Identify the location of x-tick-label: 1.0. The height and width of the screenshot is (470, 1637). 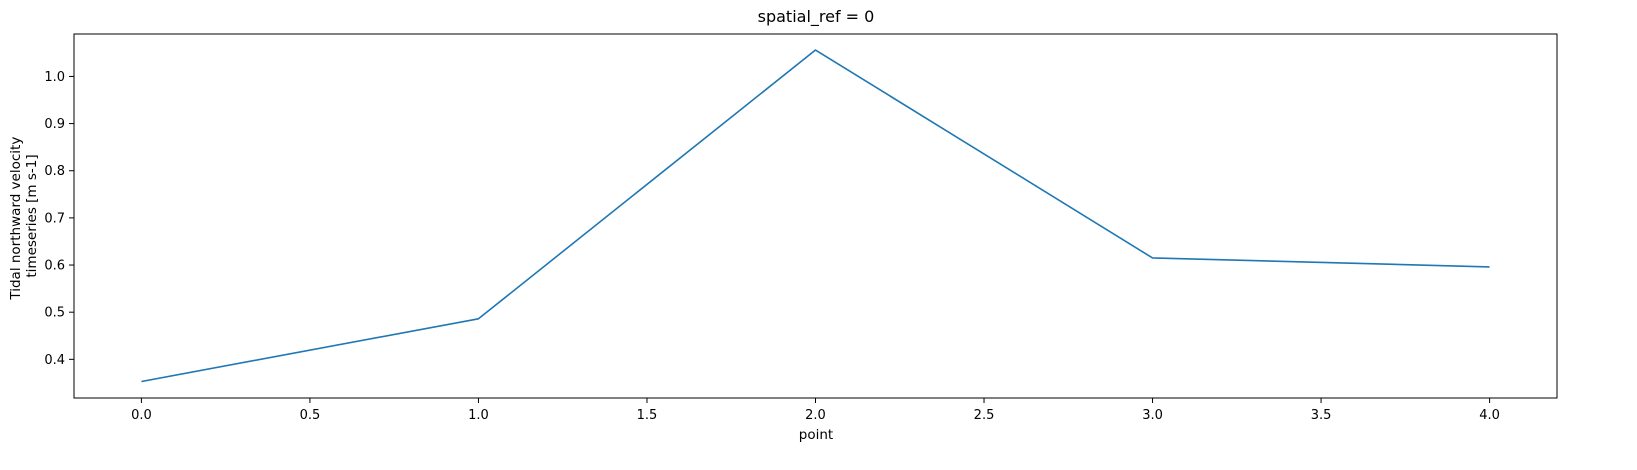
(478, 415).